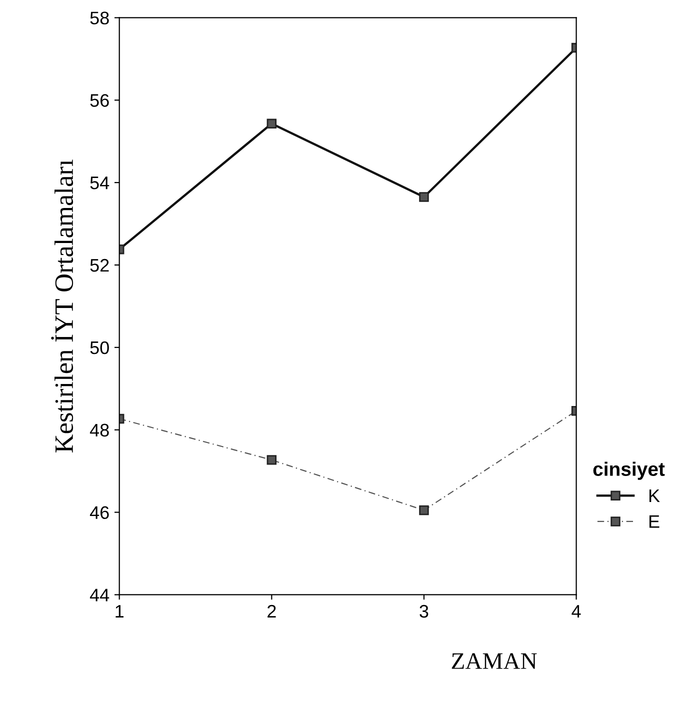 This screenshot has width=682, height=708. Describe the element at coordinates (99, 18) in the screenshot. I see `y-tick-label: 58` at that location.